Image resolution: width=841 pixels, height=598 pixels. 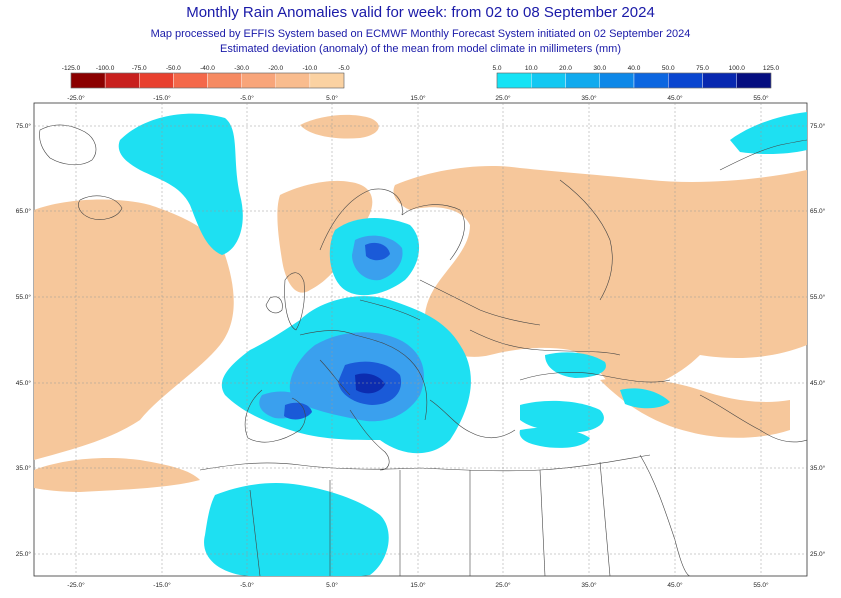 I want to click on wet-scale-label: 50.0, so click(x=668, y=68).